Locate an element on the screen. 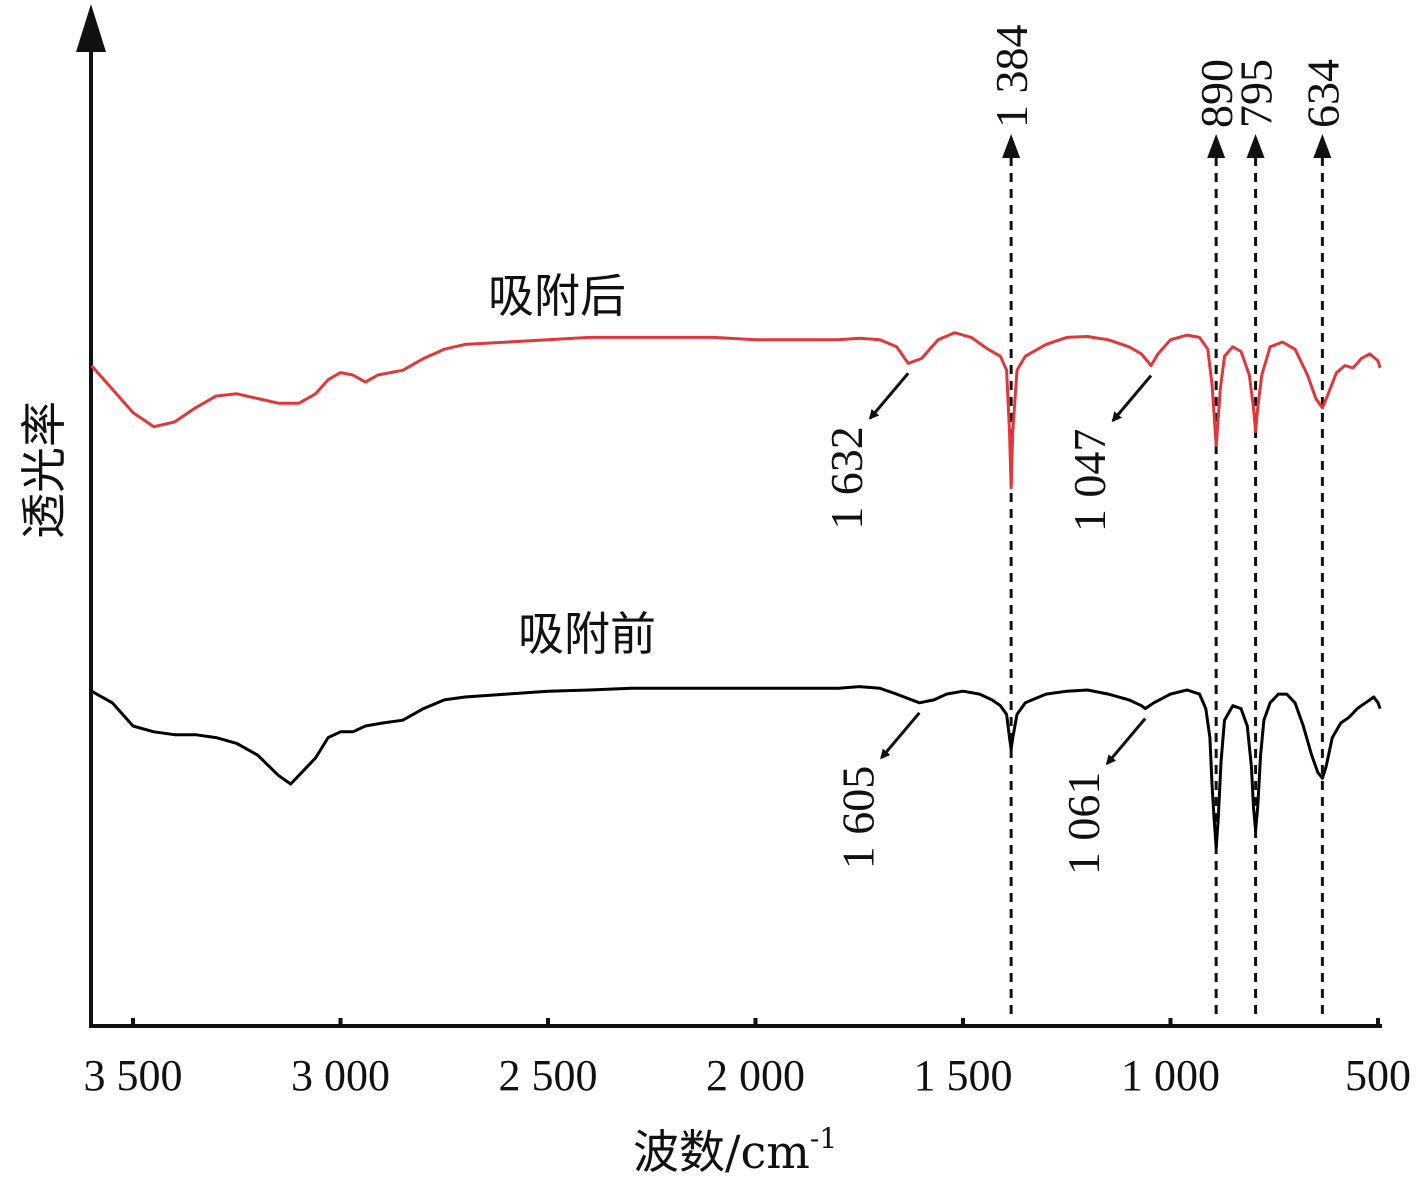 This screenshot has height=1181, width=1417. peak-label: 890 is located at coordinates (1216, 93).